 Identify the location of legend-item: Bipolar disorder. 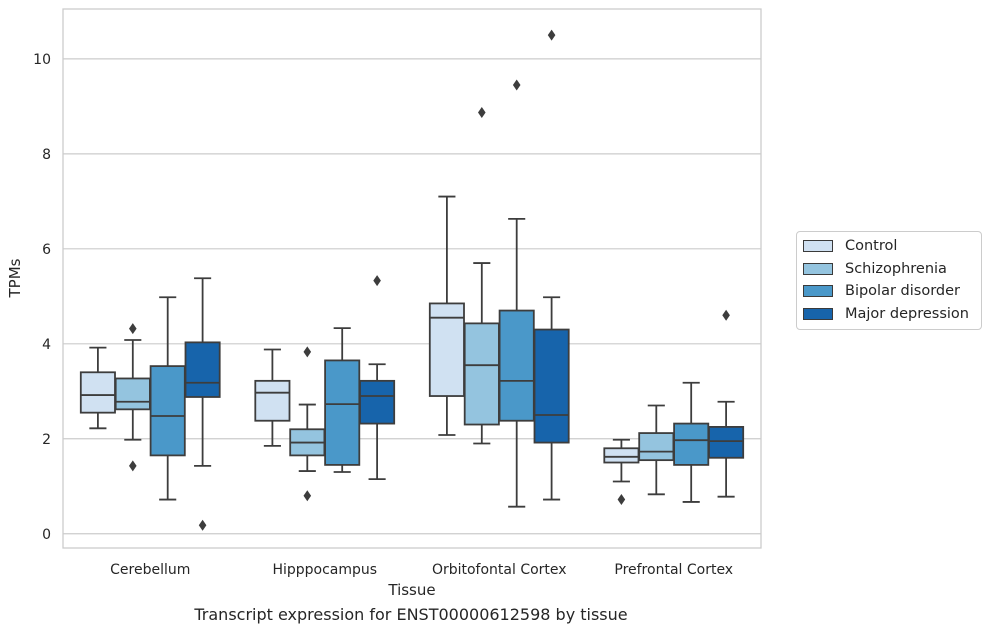
(889, 291).